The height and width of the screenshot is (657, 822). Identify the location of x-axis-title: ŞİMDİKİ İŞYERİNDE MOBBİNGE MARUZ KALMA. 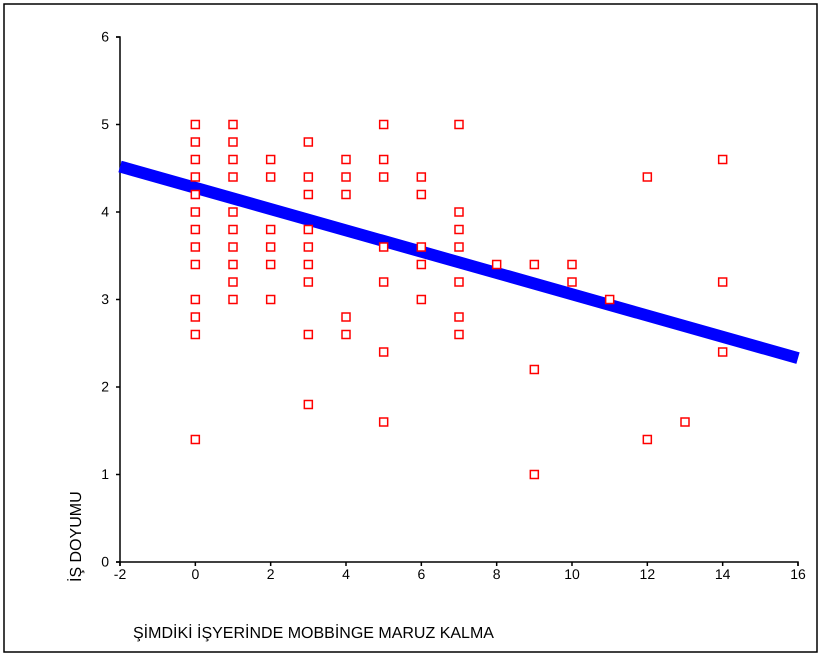
(313, 633).